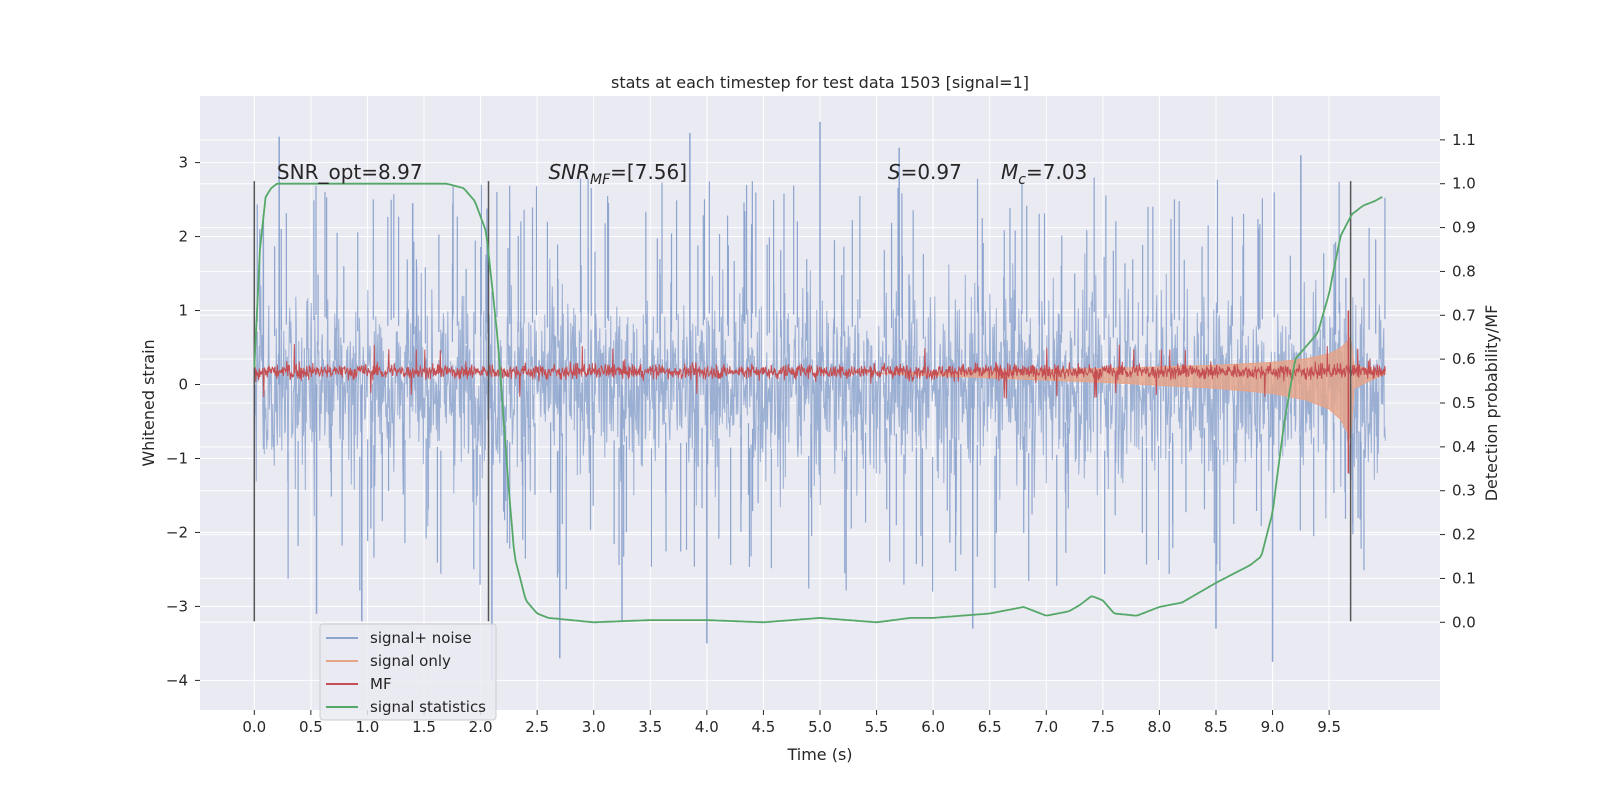 The width and height of the screenshot is (1600, 800). I want to click on legend-label-mf: MF, so click(381, 684).